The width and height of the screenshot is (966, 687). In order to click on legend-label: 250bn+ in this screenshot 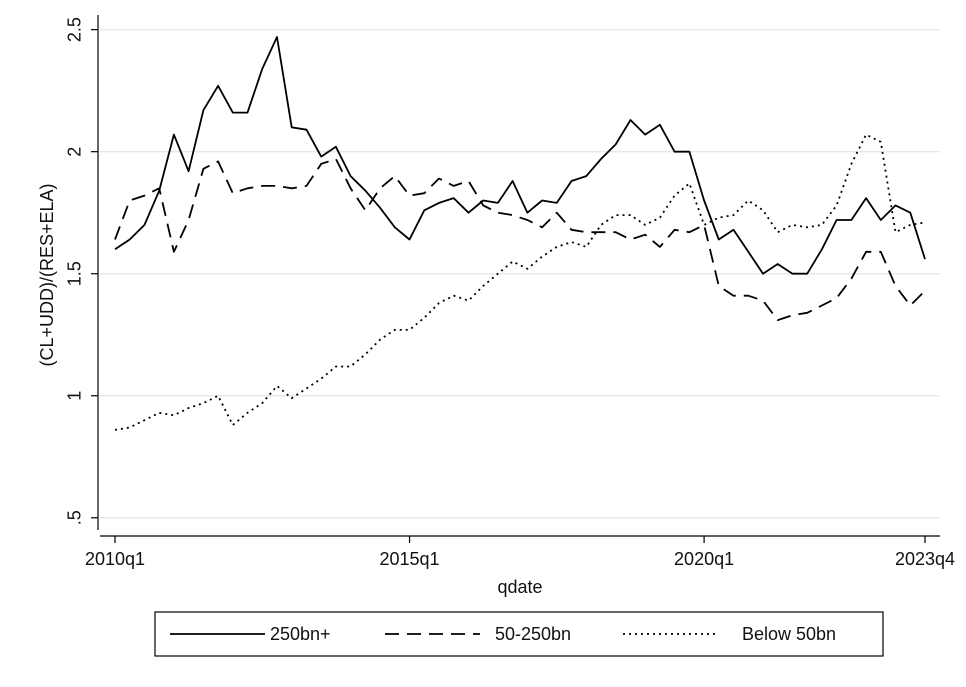, I will do `click(300, 634)`.